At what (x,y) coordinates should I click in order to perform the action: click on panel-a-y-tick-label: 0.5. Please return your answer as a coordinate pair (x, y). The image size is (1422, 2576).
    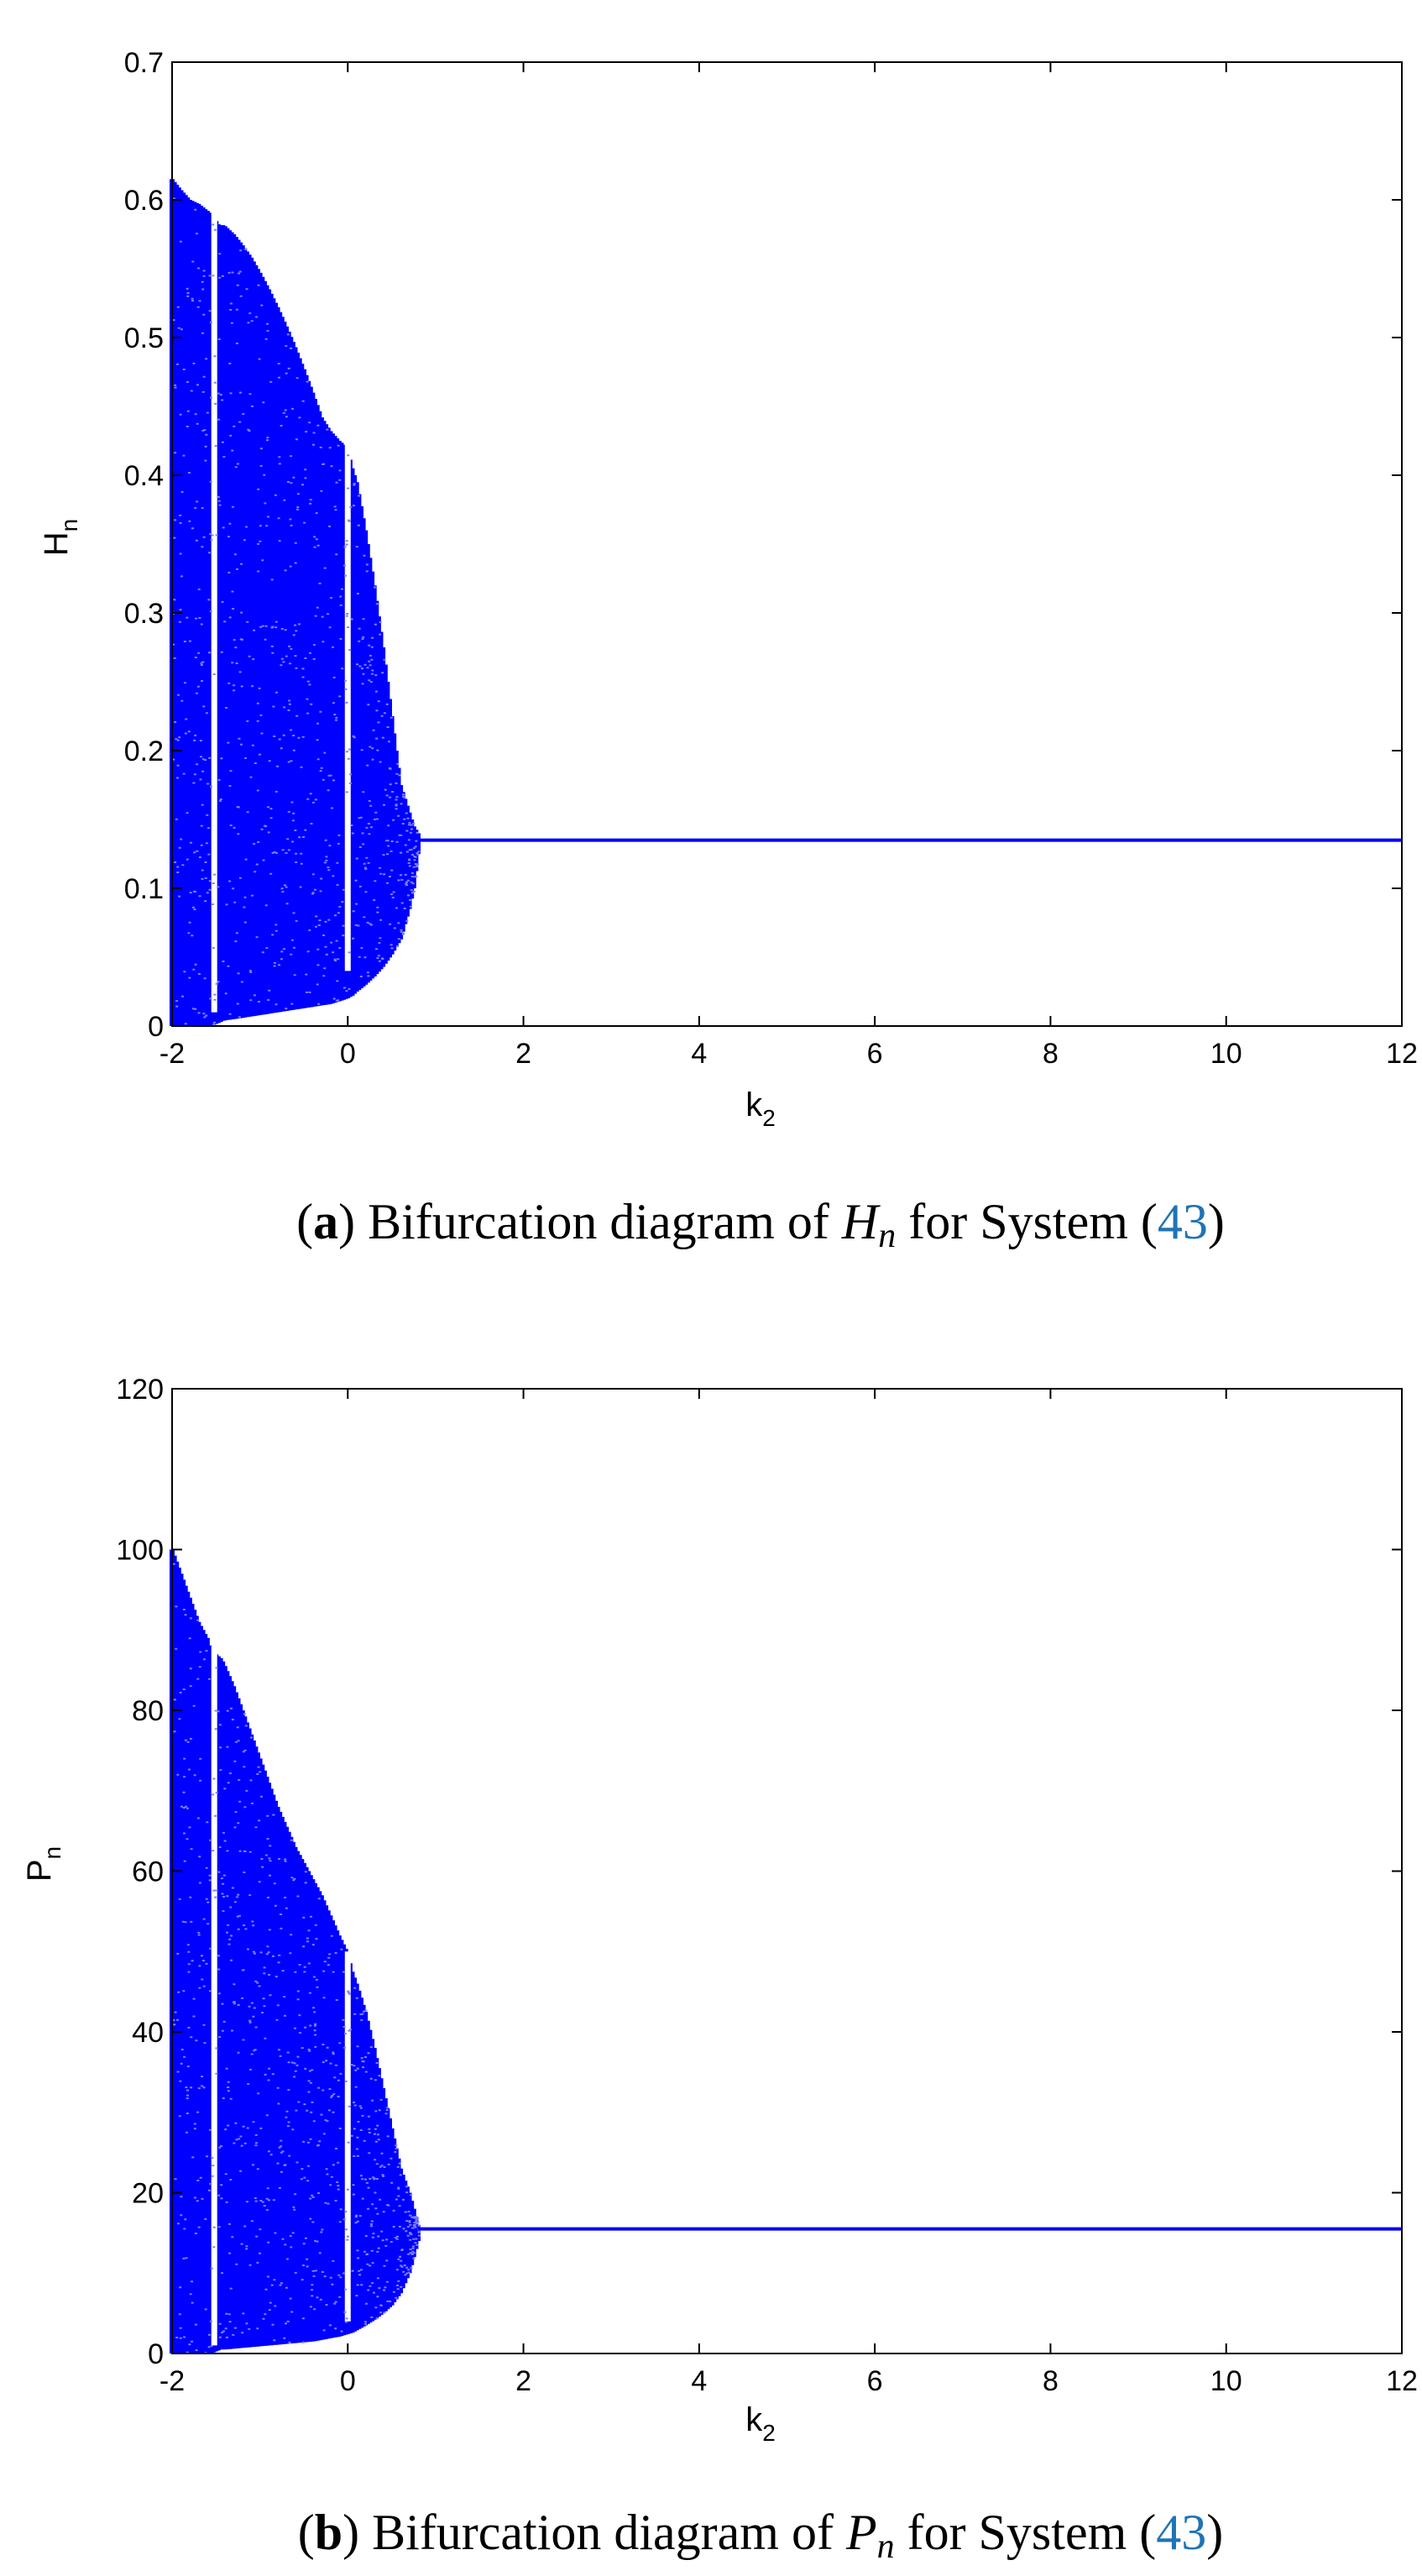
    Looking at the image, I should click on (144, 338).